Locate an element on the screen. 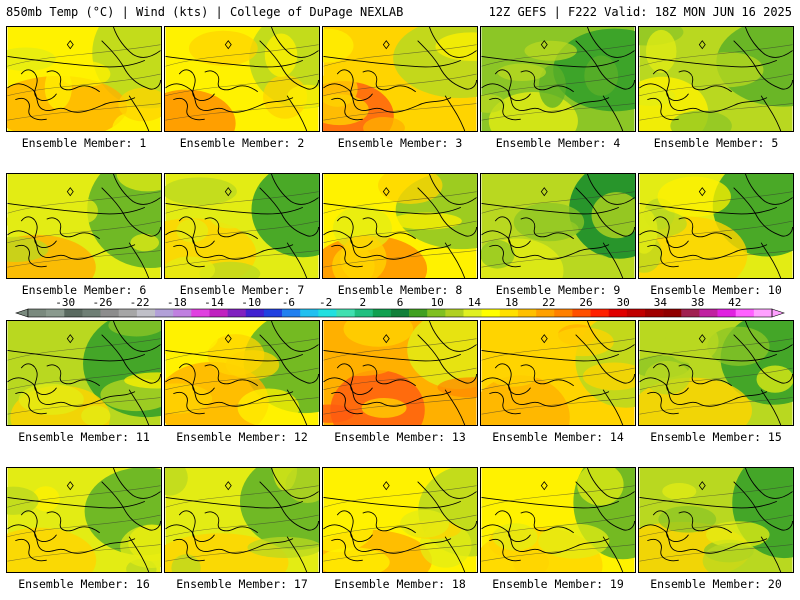 This screenshot has height=600, width=800. ensemble-member-label: Ensemble Member: 20 is located at coordinates (716, 584).